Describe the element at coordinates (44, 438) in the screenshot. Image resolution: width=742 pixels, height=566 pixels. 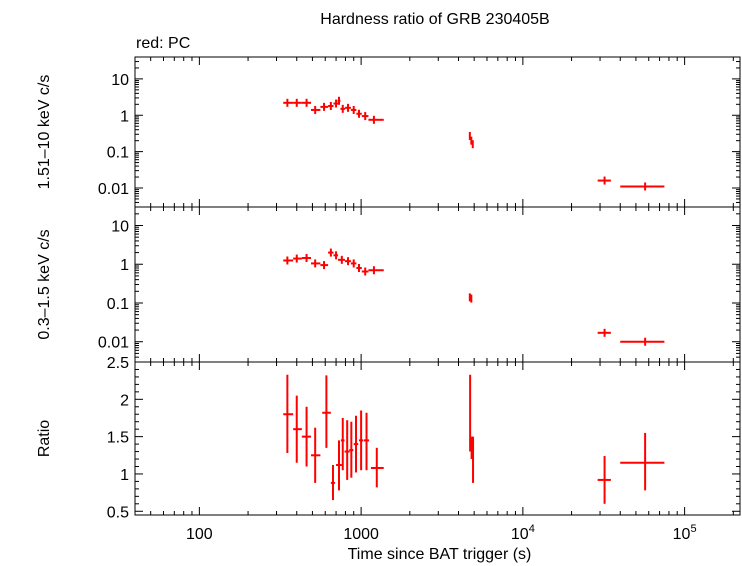
I see `y-axis-label: Ratio` at that location.